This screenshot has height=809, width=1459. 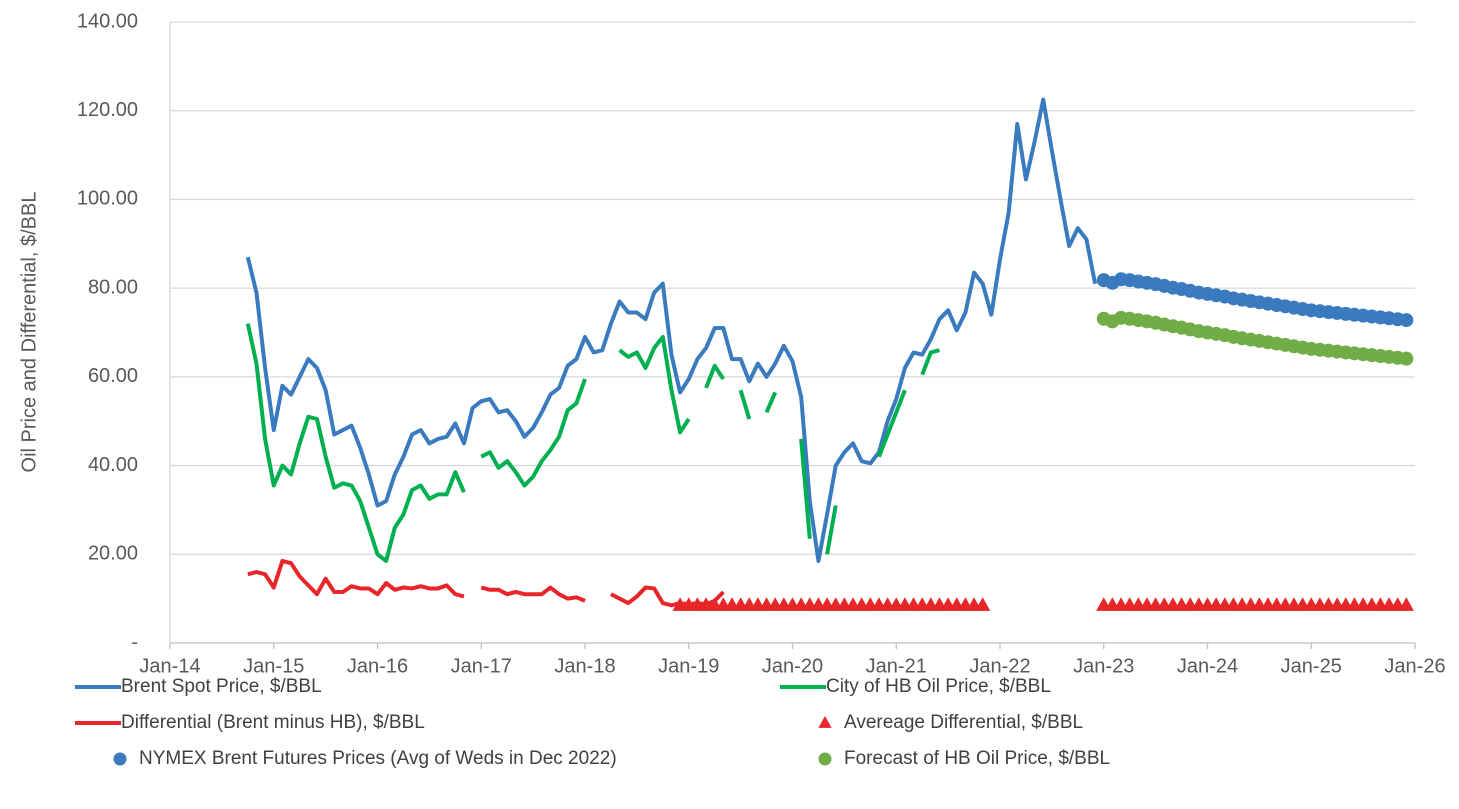 I want to click on y-tick-label: -, so click(x=134, y=642).